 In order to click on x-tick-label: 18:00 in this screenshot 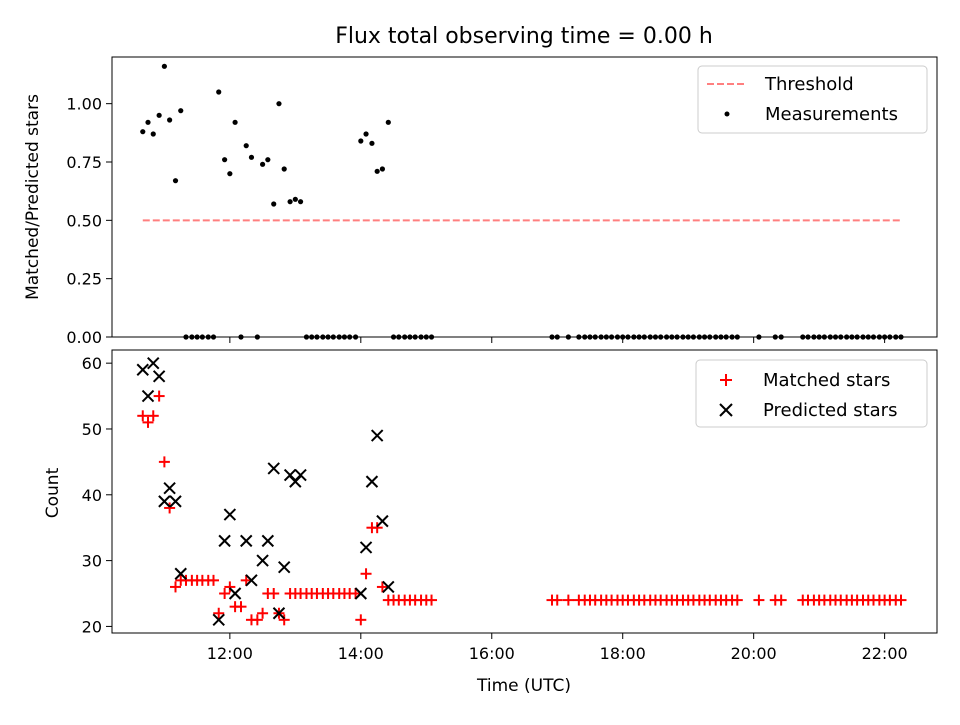, I will do `click(623, 653)`.